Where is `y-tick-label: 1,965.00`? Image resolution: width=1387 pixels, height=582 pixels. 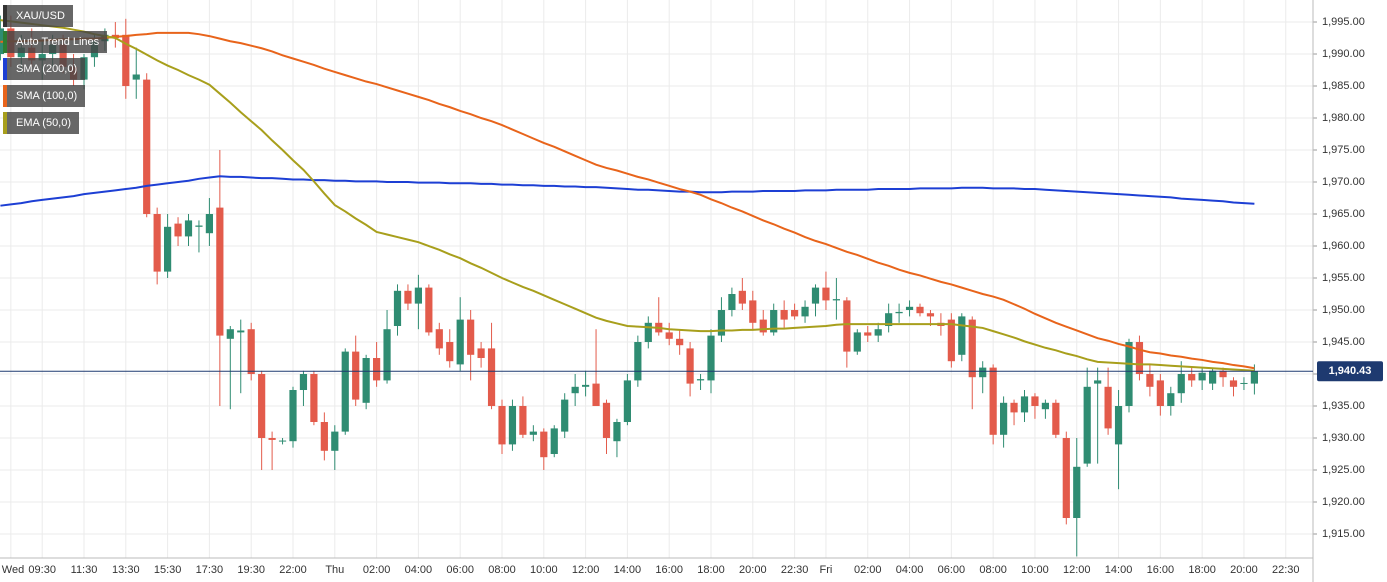
y-tick-label: 1,965.00 is located at coordinates (1343, 214).